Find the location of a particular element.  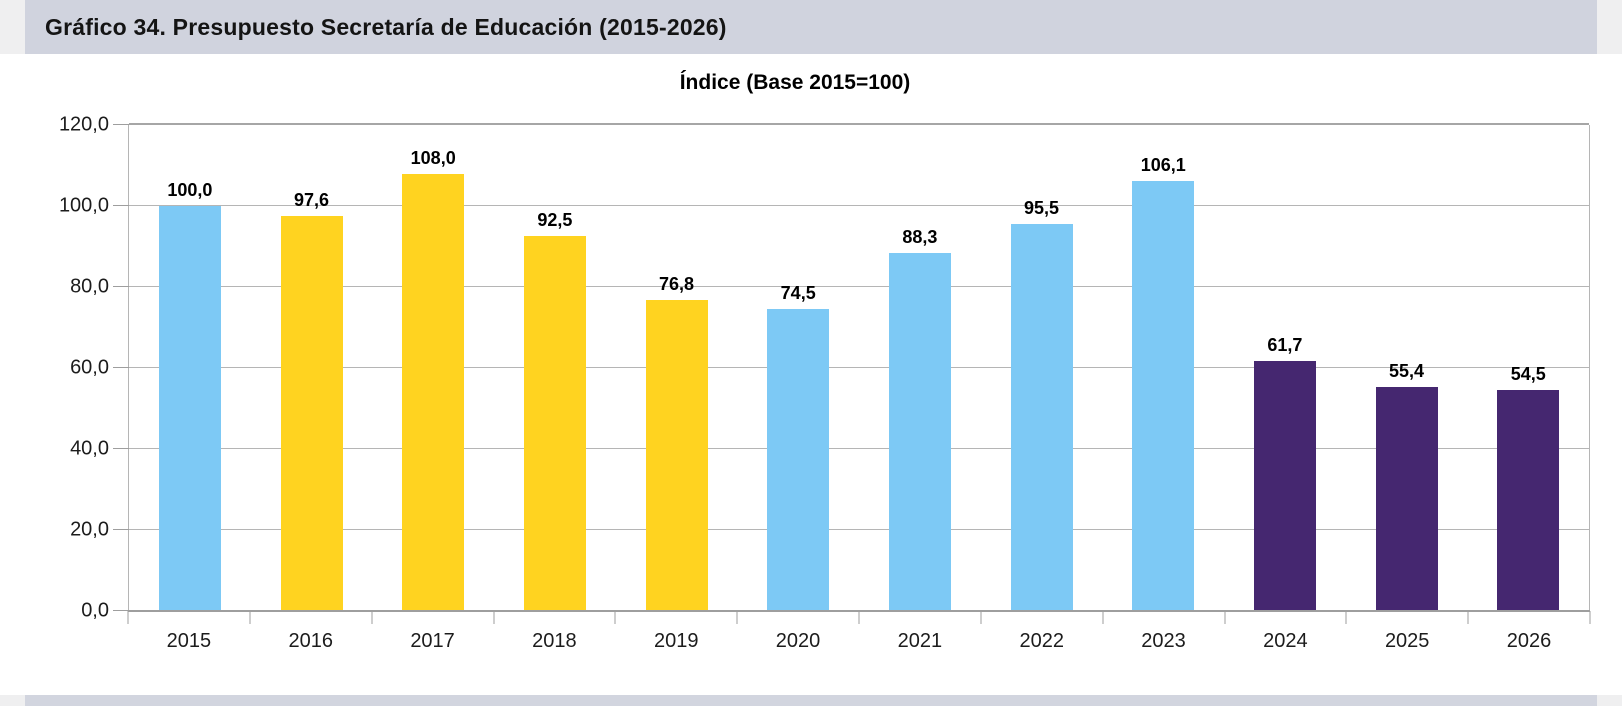

y-axis-label-80,0: 80,0 is located at coordinates (89, 286).